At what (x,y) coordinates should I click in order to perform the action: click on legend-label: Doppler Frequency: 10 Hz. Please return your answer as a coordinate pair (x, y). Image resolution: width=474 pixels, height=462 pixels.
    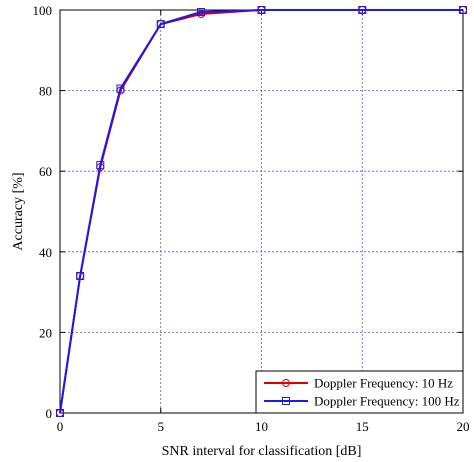
    Looking at the image, I should click on (383, 383).